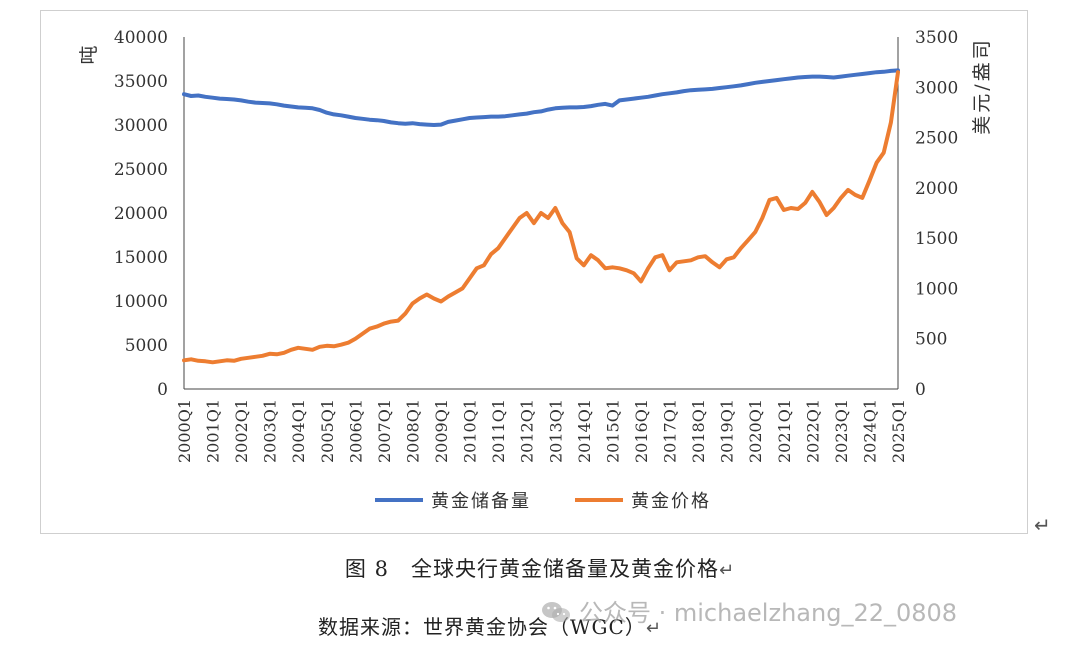 Image resolution: width=1080 pixels, height=651 pixels. What do you see at coordinates (412, 431) in the screenshot?
I see `x-tick-label: 2008Q1` at bounding box center [412, 431].